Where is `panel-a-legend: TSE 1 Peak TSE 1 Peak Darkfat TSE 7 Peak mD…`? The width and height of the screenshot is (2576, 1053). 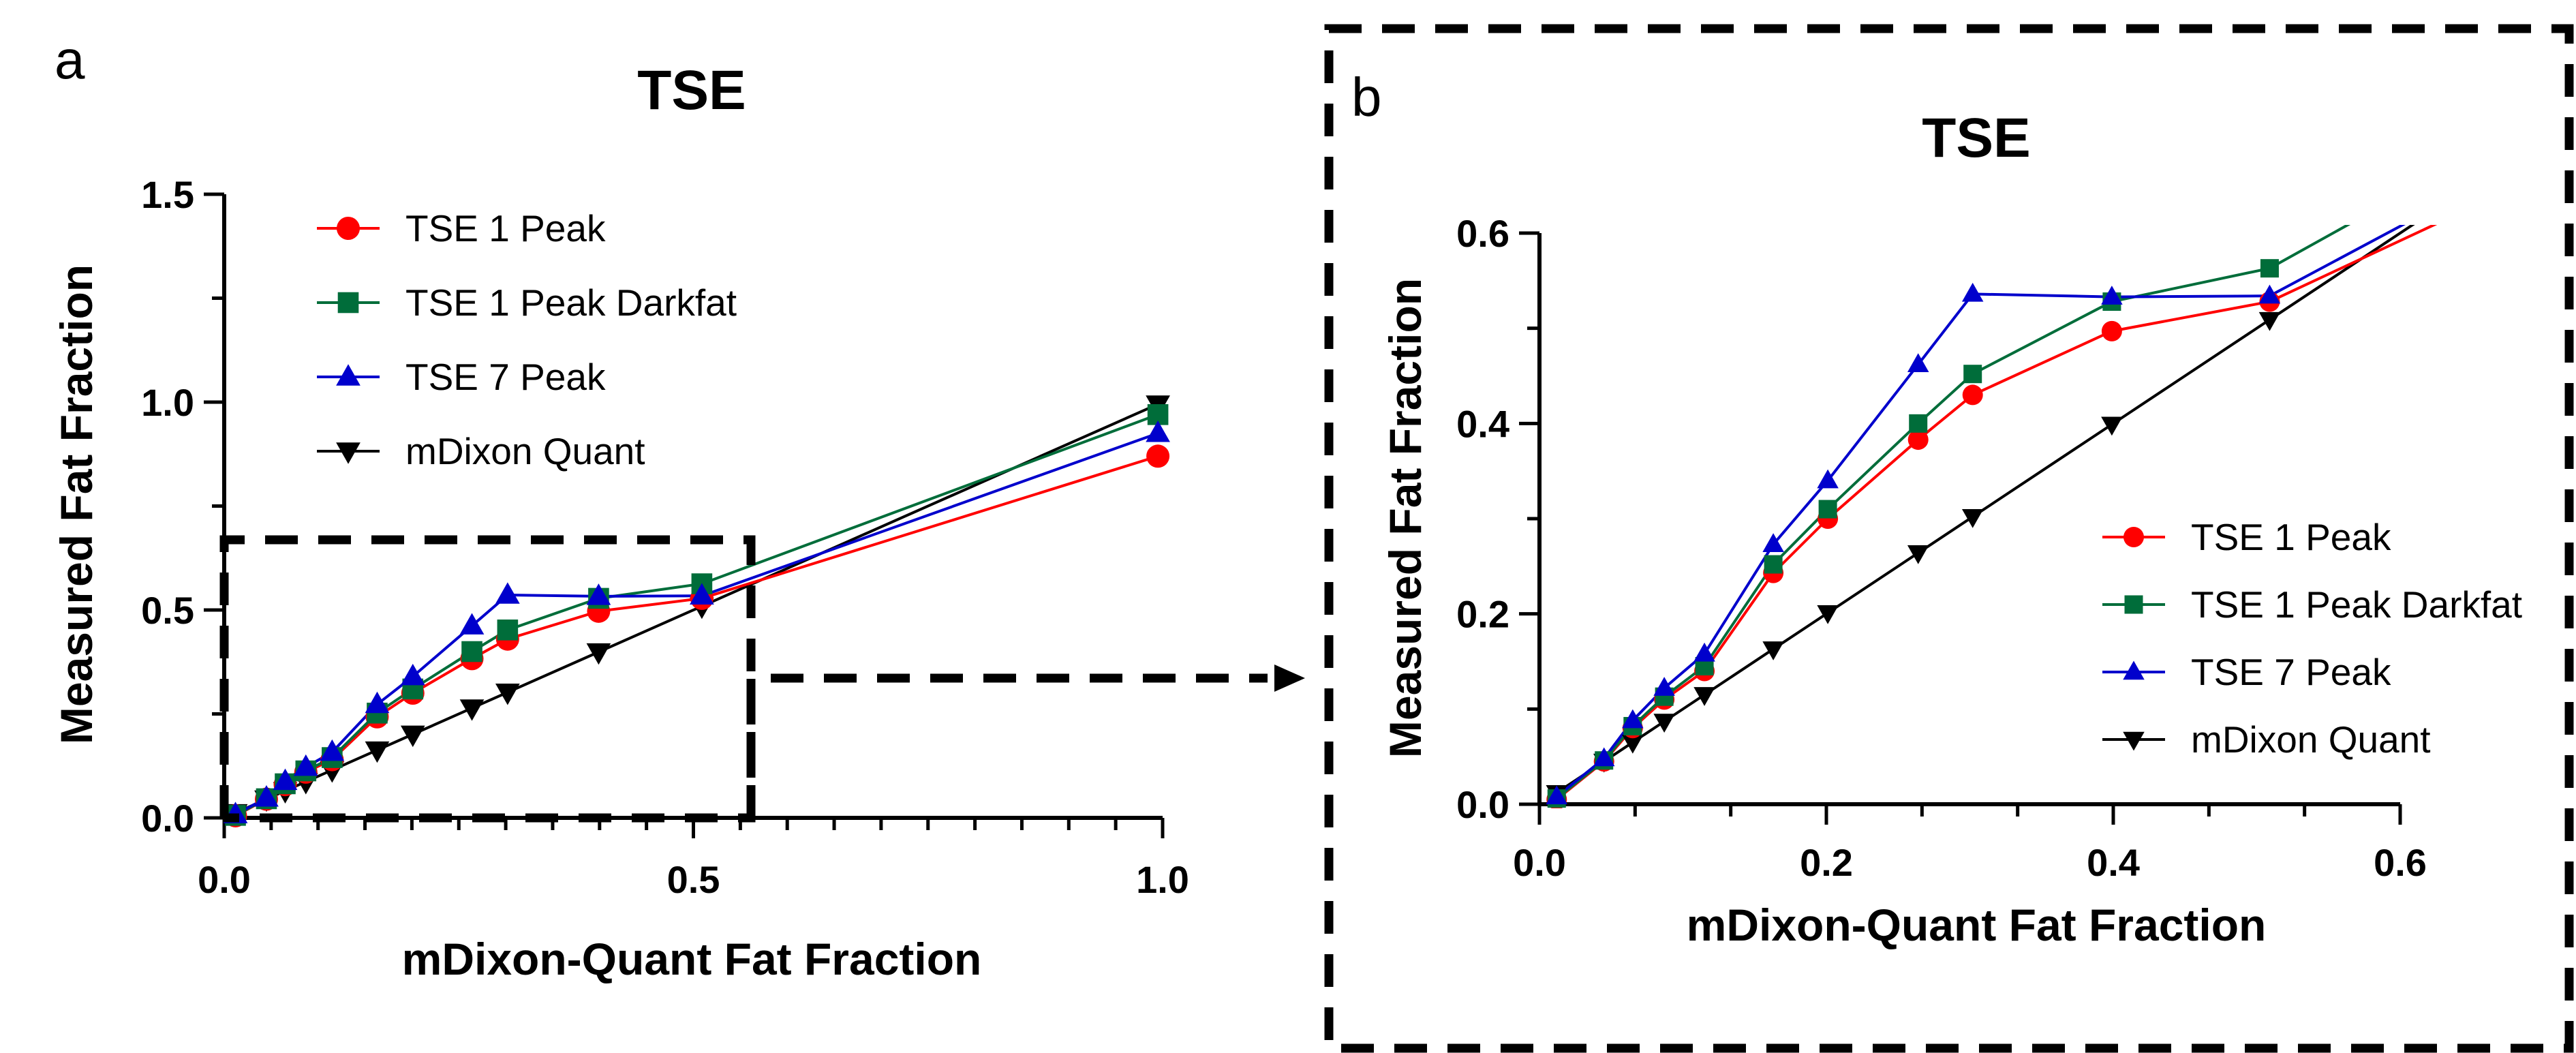 panel-a-legend: TSE 1 Peak TSE 1 Peak Darkfat TSE 7 Peak mD… is located at coordinates (527, 339).